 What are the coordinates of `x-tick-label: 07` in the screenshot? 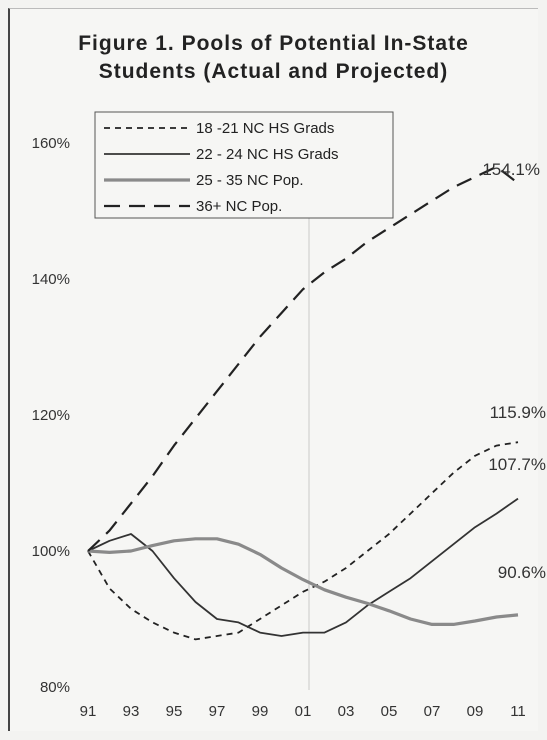 It's located at (432, 711).